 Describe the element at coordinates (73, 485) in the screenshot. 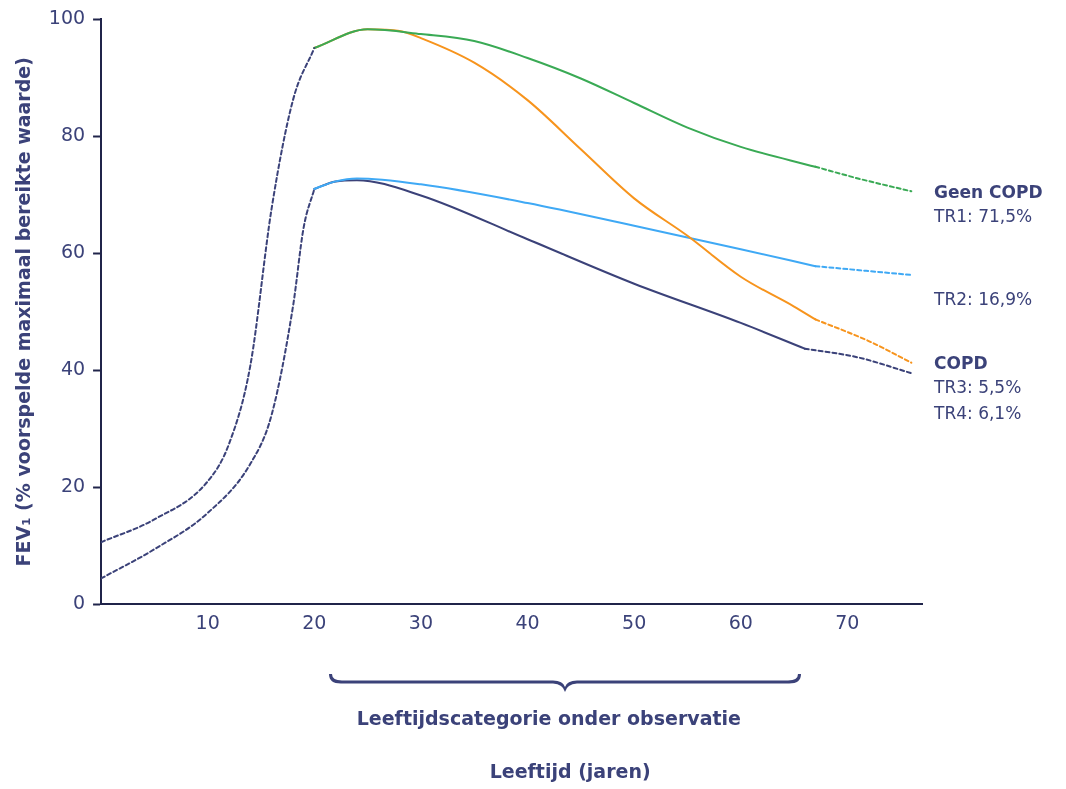

I see `y-tick-label: 20` at that location.